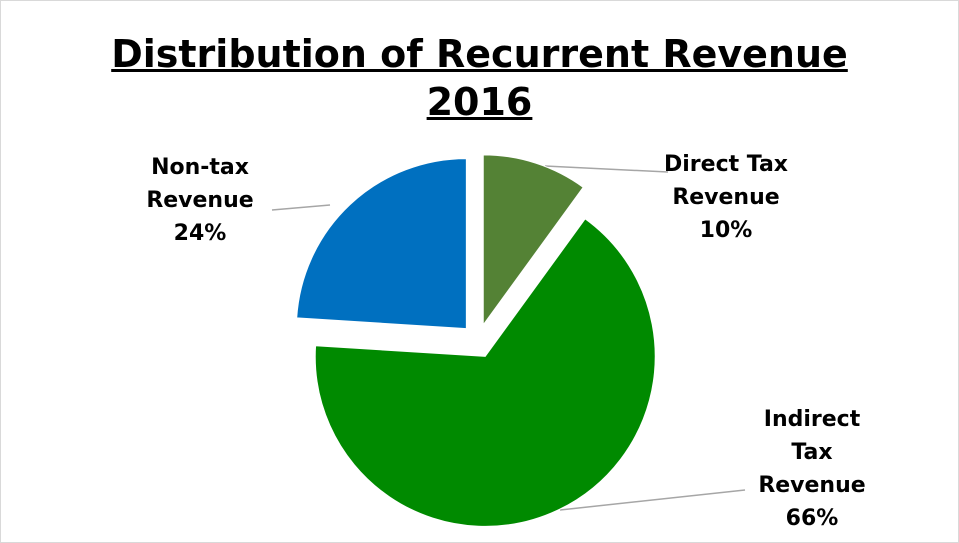  Describe the element at coordinates (200, 184) in the screenshot. I see `category-label: Non-tax Revenue` at that location.